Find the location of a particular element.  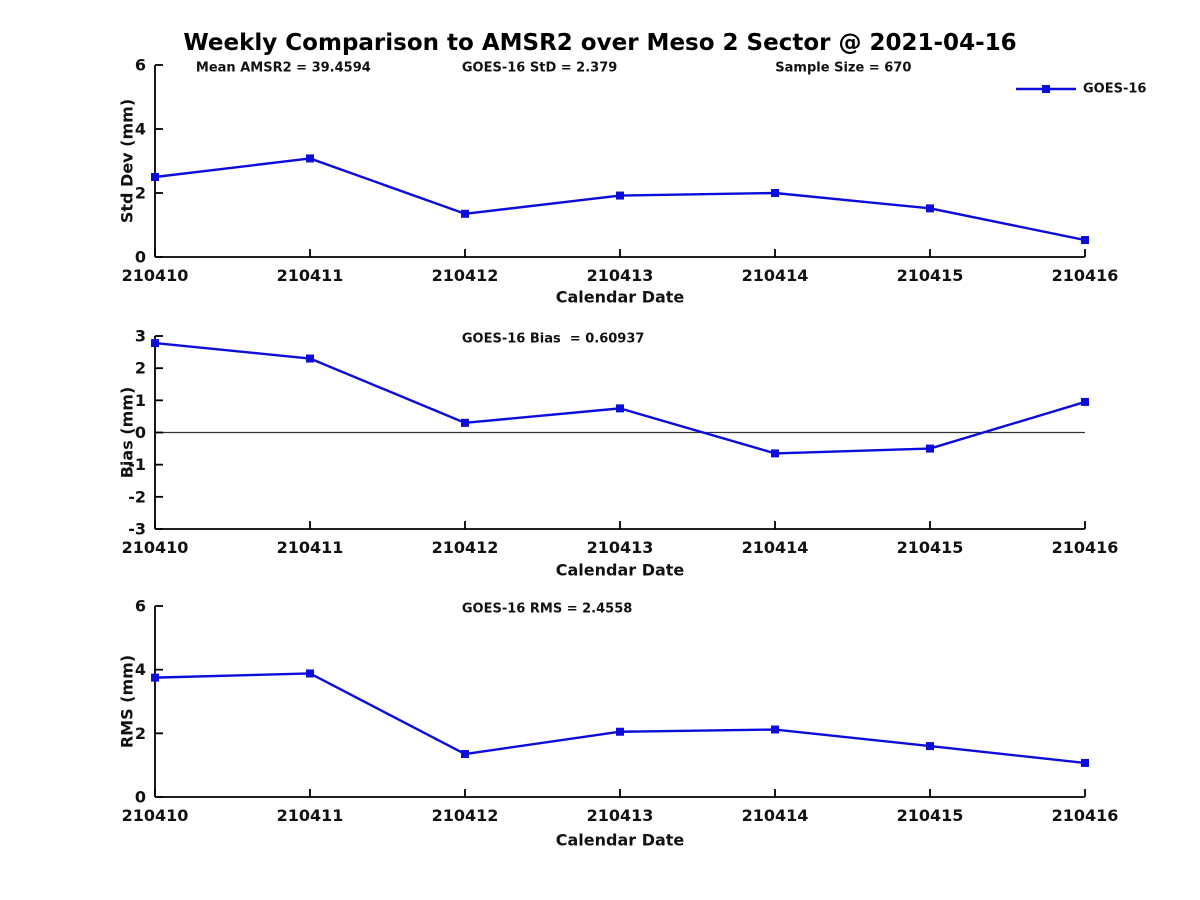

stat-annotation: GOES-16 Bias = 0.60937 is located at coordinates (553, 339).